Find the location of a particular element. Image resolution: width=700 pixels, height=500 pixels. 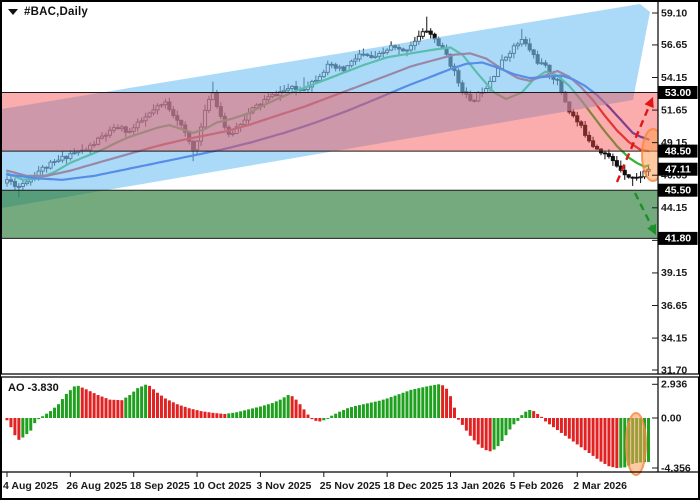

triangle-down-icon is located at coordinates (13, 12).